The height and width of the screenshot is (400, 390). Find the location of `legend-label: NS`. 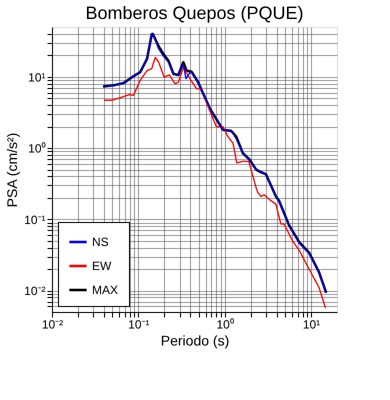

legend-label: NS is located at coordinates (100, 242).